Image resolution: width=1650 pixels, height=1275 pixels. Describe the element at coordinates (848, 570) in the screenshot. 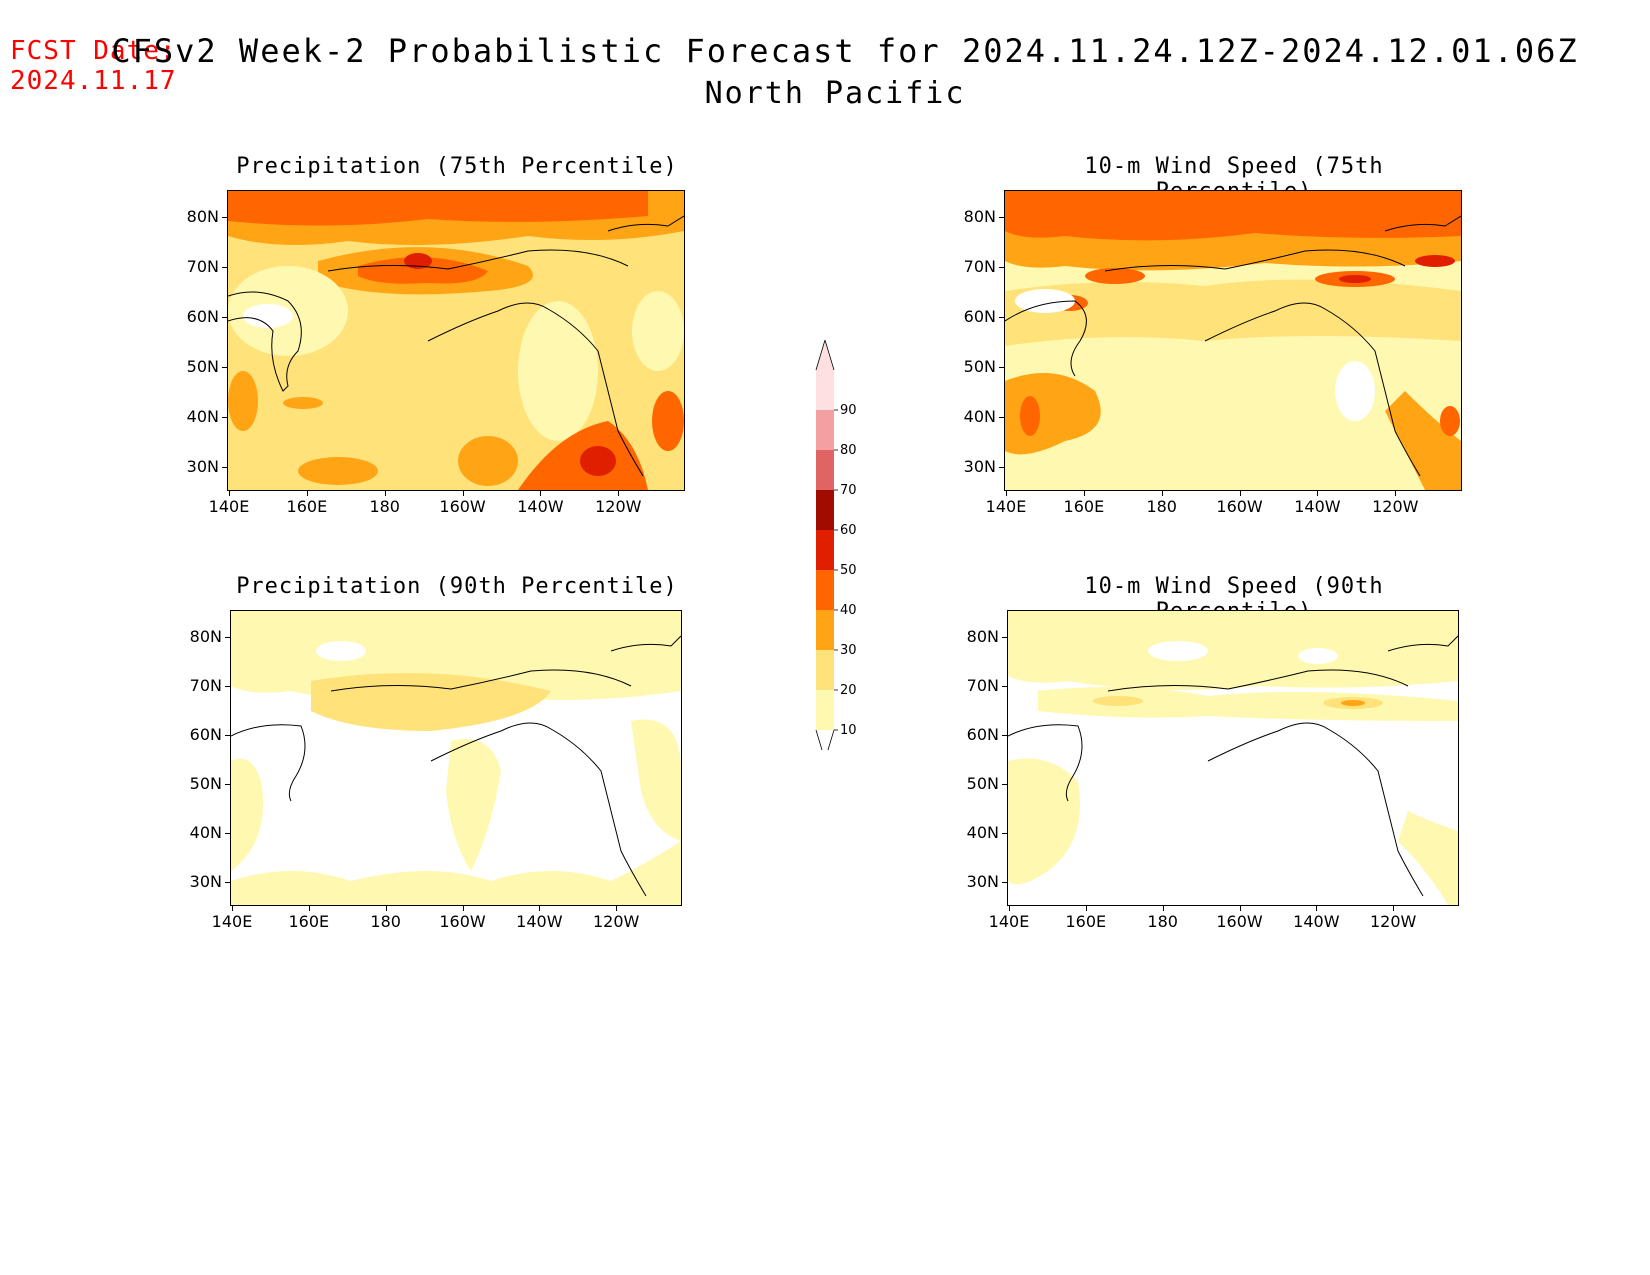

I see `colorbar-label: 50` at that location.